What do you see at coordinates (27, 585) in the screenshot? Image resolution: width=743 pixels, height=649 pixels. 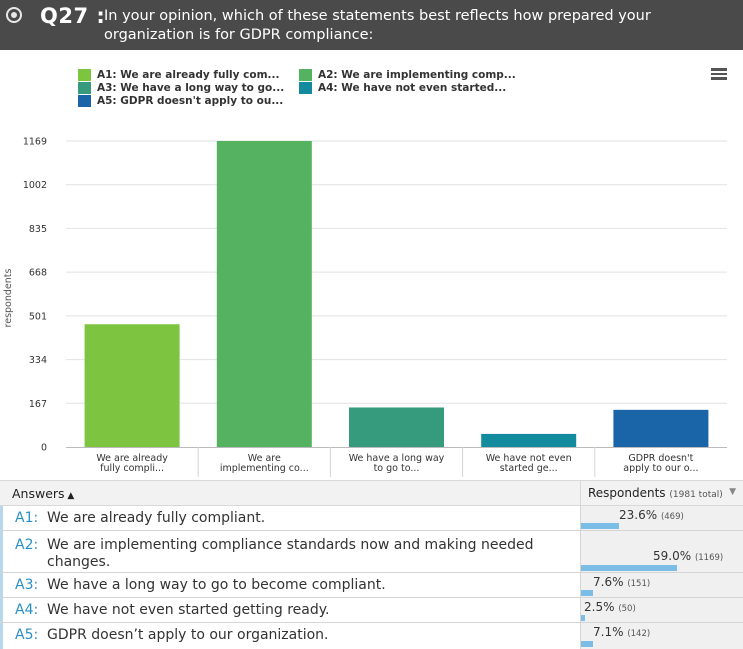 I see `answer-code: A3:` at bounding box center [27, 585].